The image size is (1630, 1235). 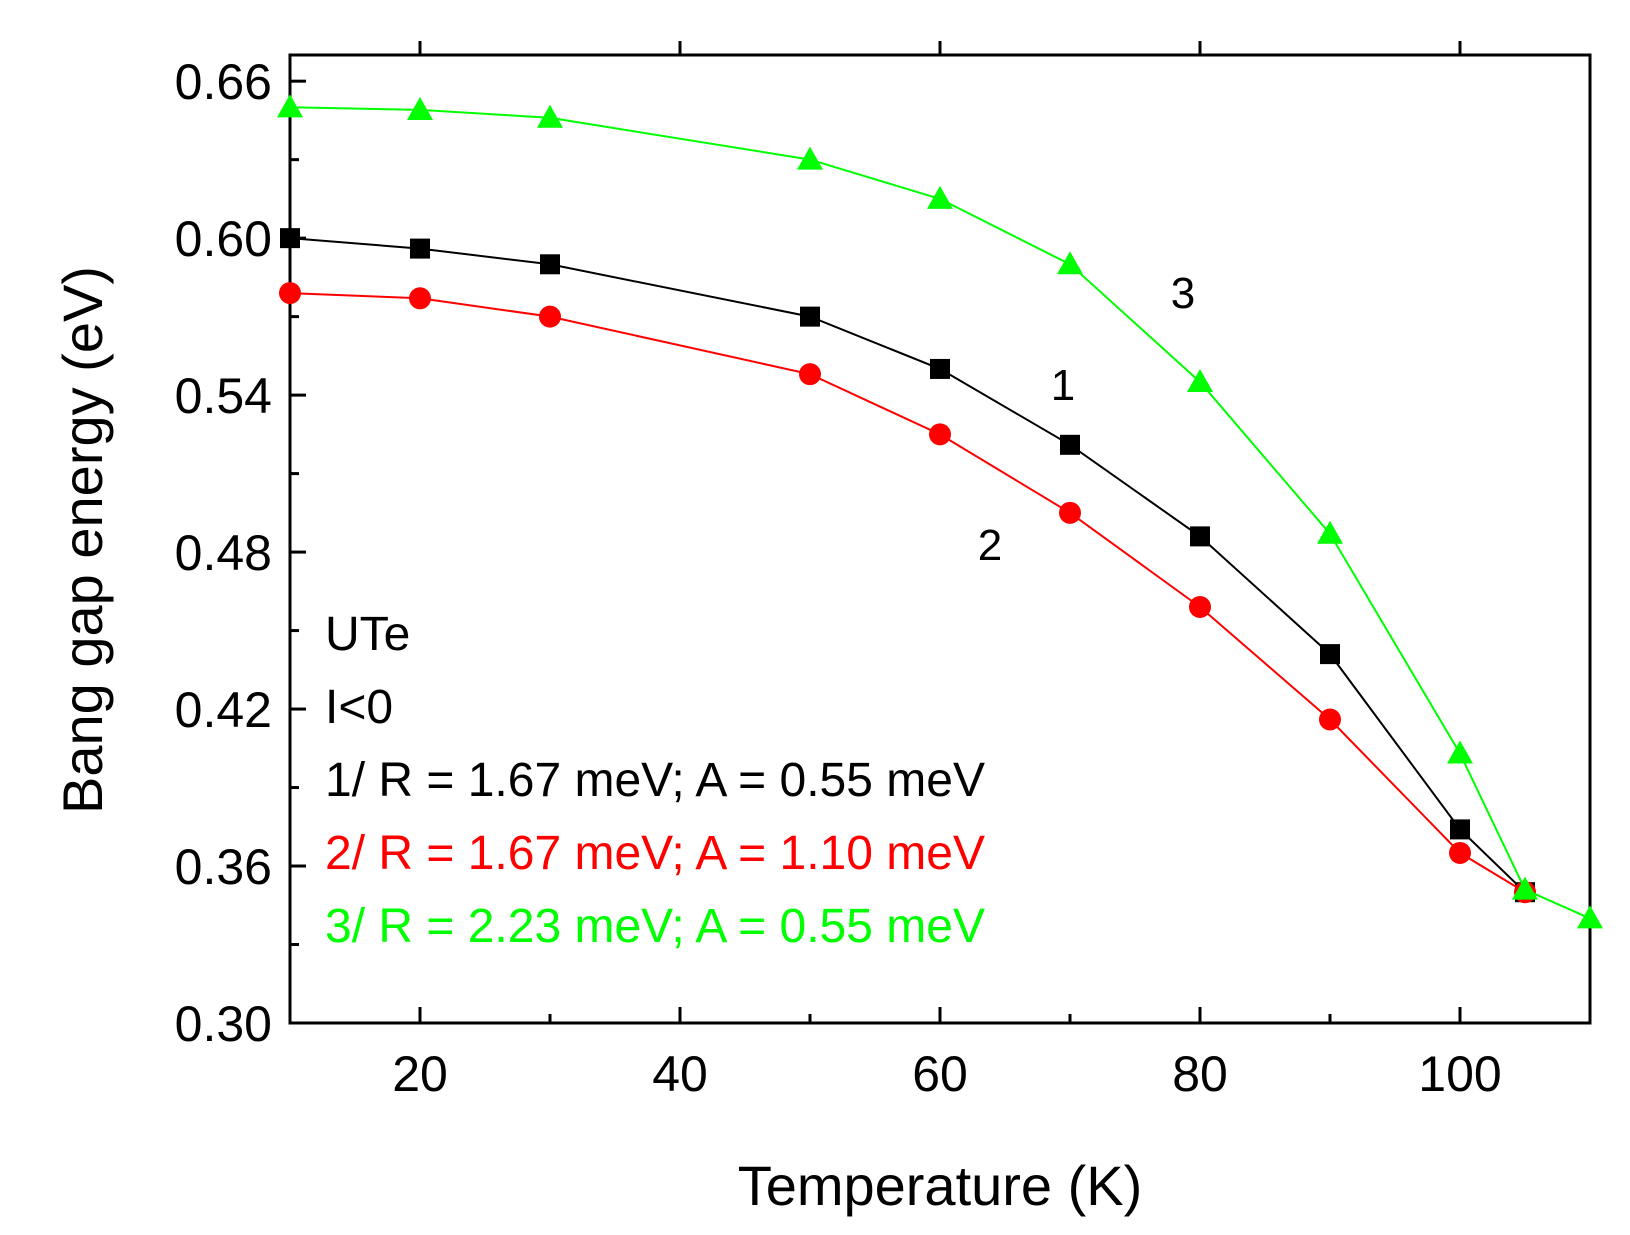 What do you see at coordinates (223, 396) in the screenshot?
I see `y-tick-label: 0.54` at bounding box center [223, 396].